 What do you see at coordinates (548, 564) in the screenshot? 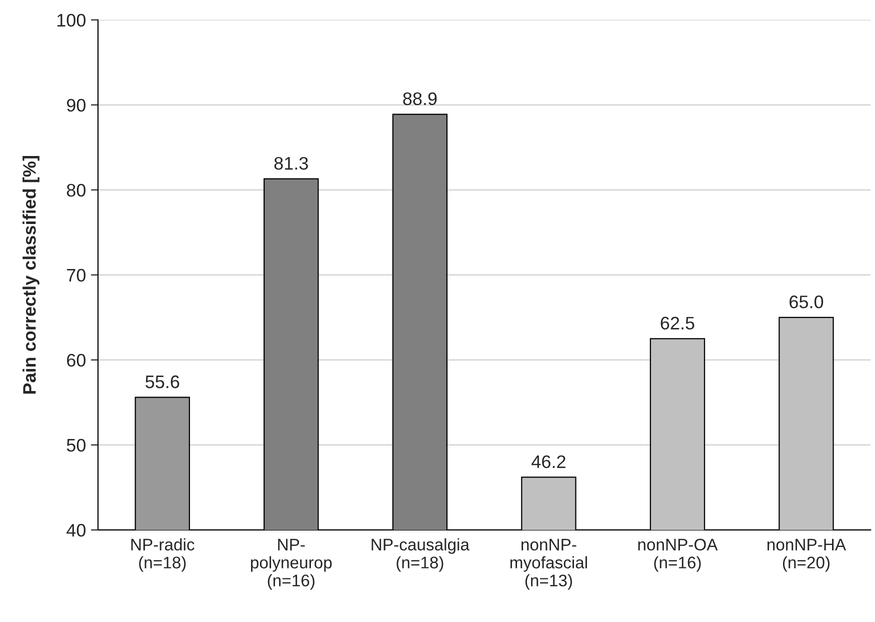
I see `x-tick-label: nonNP- myofascial (n=13)` at bounding box center [548, 564].